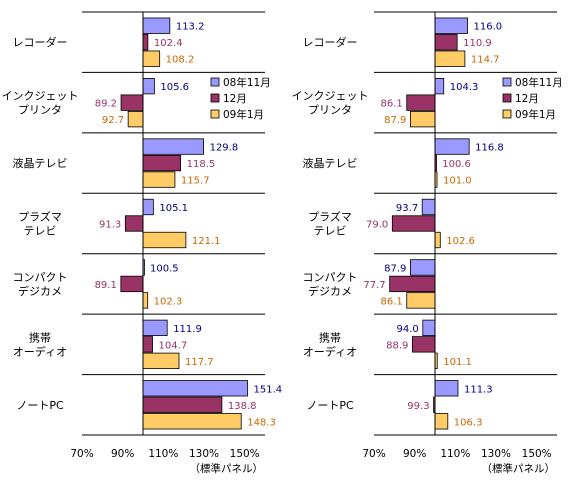 The width and height of the screenshot is (574, 481). What do you see at coordinates (206, 241) in the screenshot?
I see `data-label: 121.1` at bounding box center [206, 241].